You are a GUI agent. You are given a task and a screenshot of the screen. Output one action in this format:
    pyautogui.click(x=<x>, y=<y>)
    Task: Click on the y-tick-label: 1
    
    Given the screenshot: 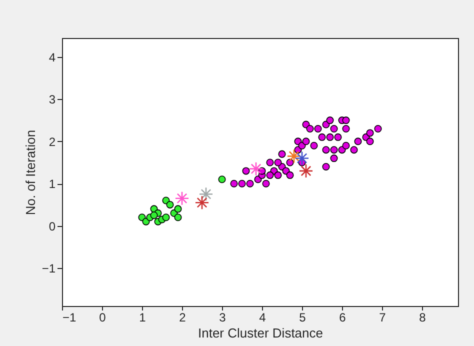 What is the action you would take?
    pyautogui.click(x=52, y=184)
    